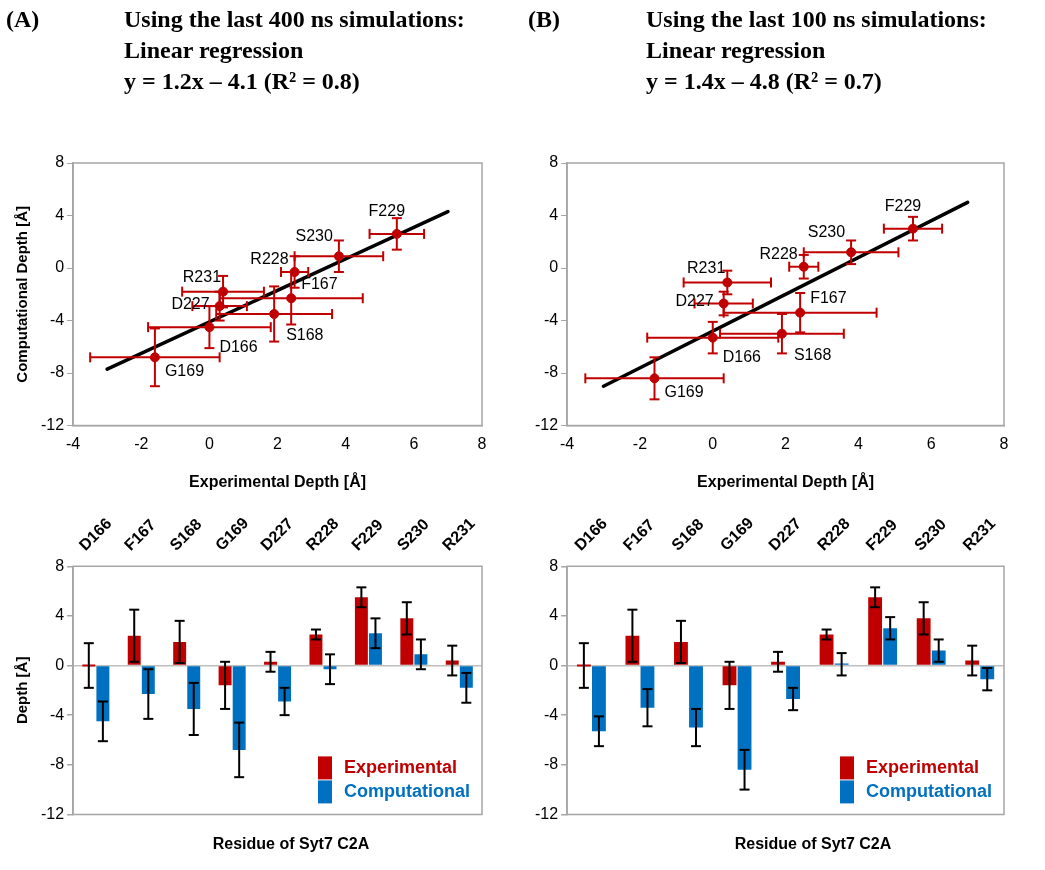 Image resolution: width=1045 pixels, height=870 pixels. Describe the element at coordinates (816, 19) in the screenshot. I see `chart-title: Using the last 100 ns simulations:` at that location.